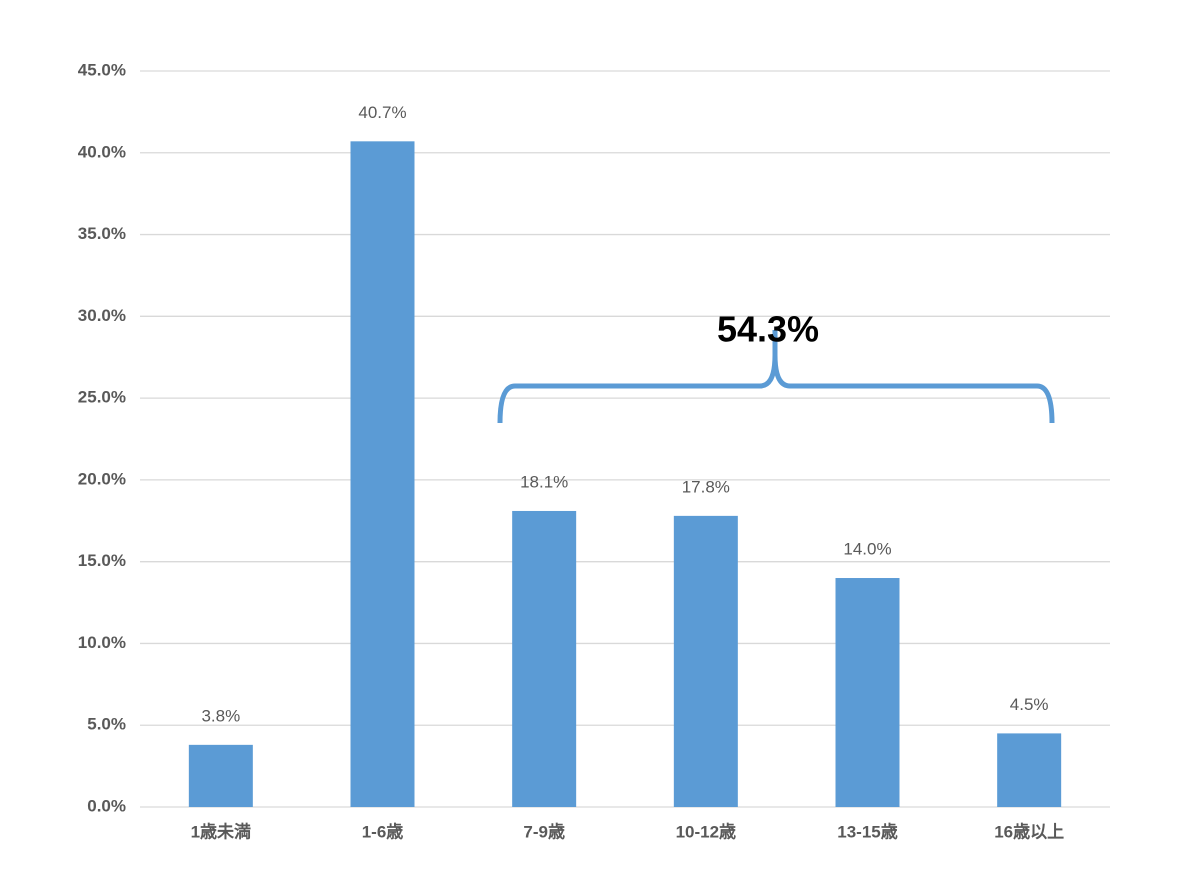 The image size is (1186, 888). What do you see at coordinates (867, 549) in the screenshot?
I see `value-label: 14.0%` at bounding box center [867, 549].